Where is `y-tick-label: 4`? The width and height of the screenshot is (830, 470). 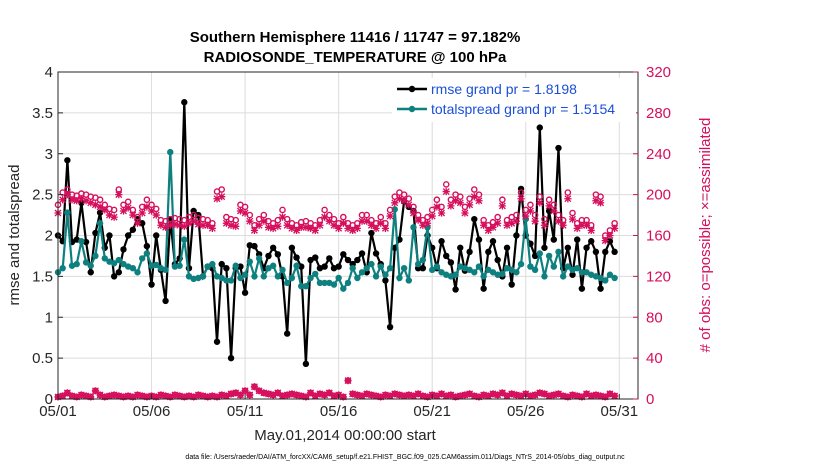
y-tick-label: 4 is located at coordinates (49, 72).